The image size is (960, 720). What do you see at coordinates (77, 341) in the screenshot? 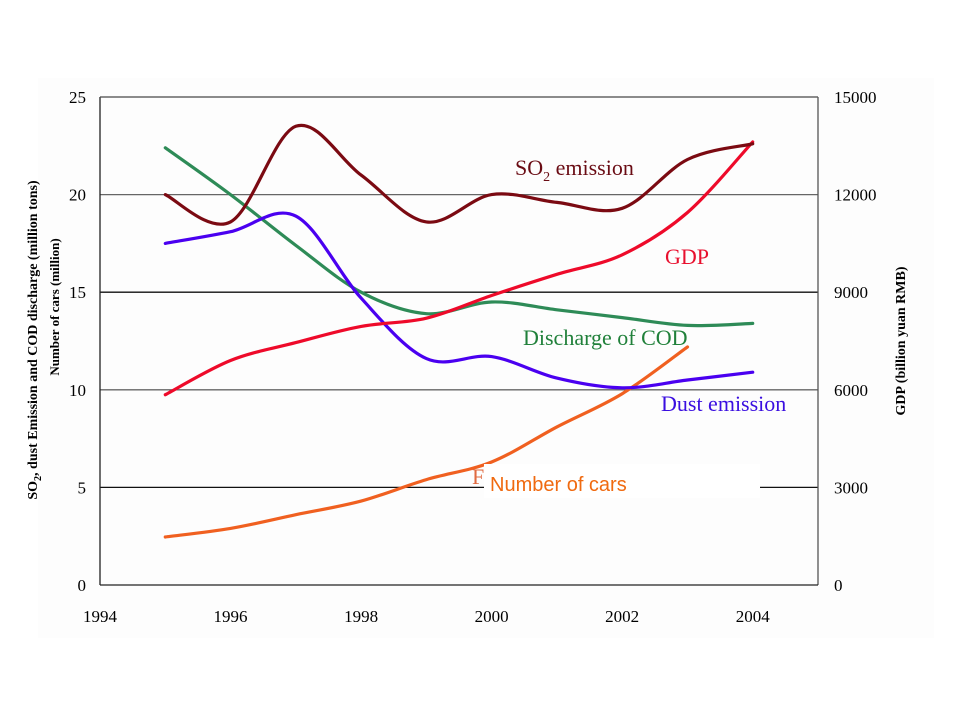
I see `left-y-ticks: 0 5 10 15 20 25` at bounding box center [77, 341].